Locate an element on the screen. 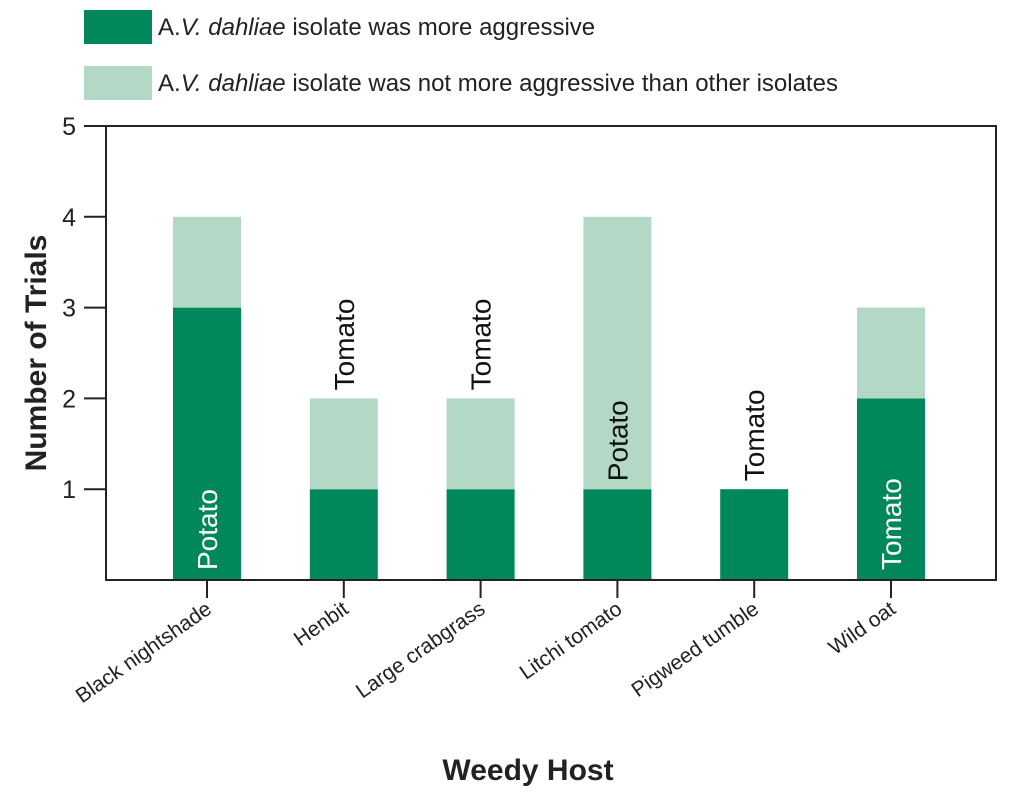  x-tick-label: Pigweed tumble is located at coordinates (695, 649).